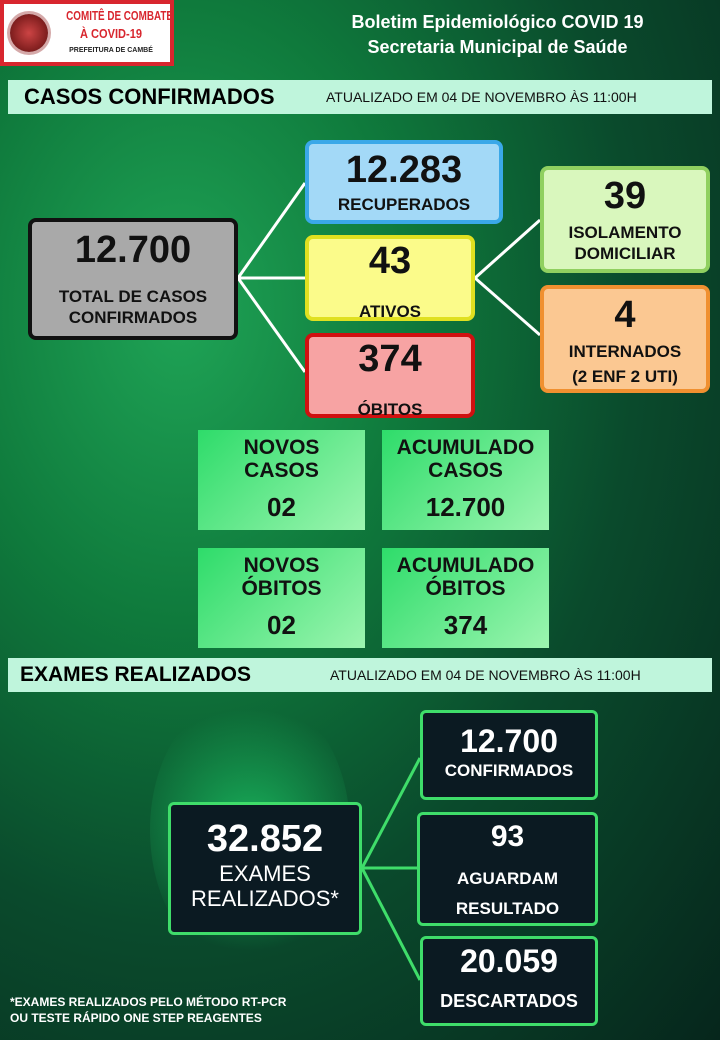 This screenshot has height=1040, width=720. I want to click on total-exams-box: 32.852 EXAMES REALIZADOS*, so click(265, 868).